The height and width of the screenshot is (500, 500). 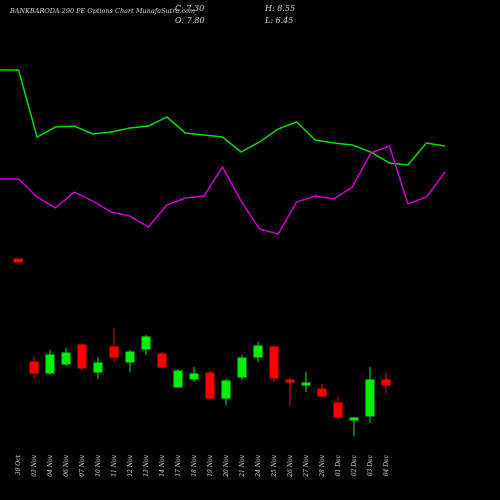 What do you see at coordinates (114, 465) in the screenshot?
I see `x-tick-label: 11 Nov` at bounding box center [114, 465].